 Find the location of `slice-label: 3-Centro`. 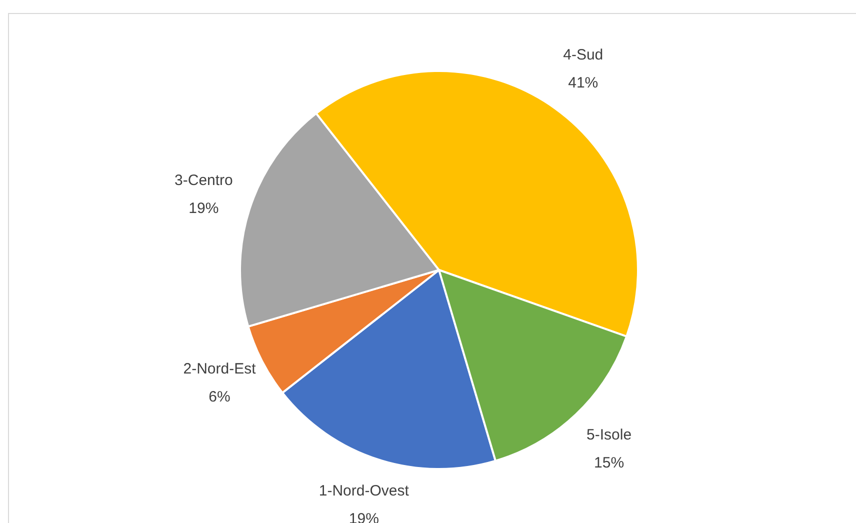

slice-label: 3-Centro is located at coordinates (203, 181).